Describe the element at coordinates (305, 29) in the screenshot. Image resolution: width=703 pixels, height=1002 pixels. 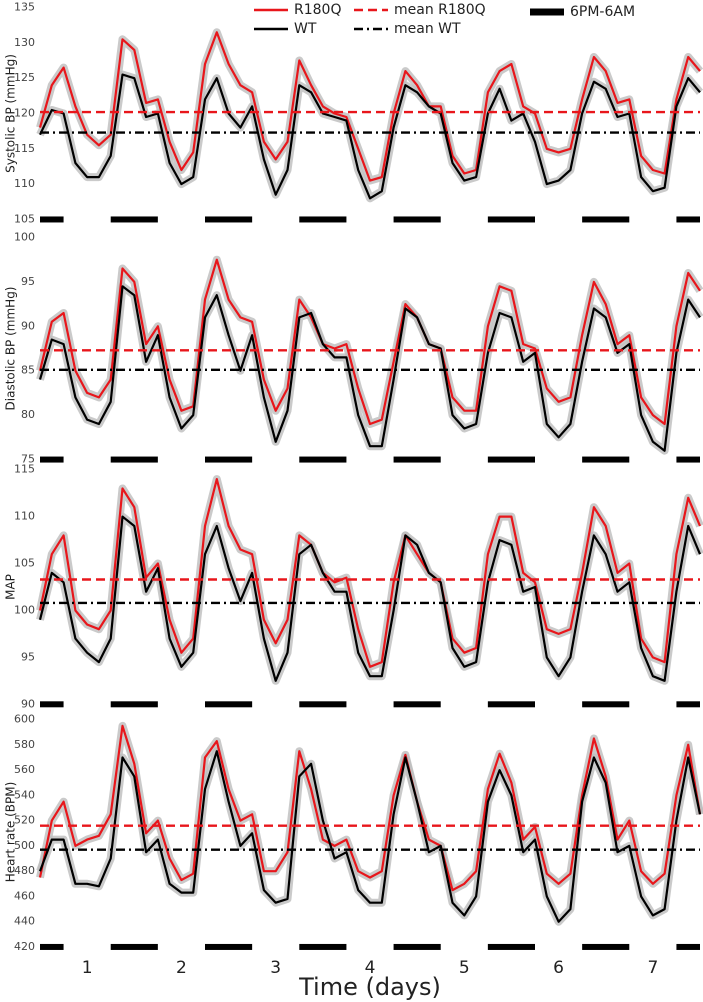
I see `legend-label: WT` at that location.